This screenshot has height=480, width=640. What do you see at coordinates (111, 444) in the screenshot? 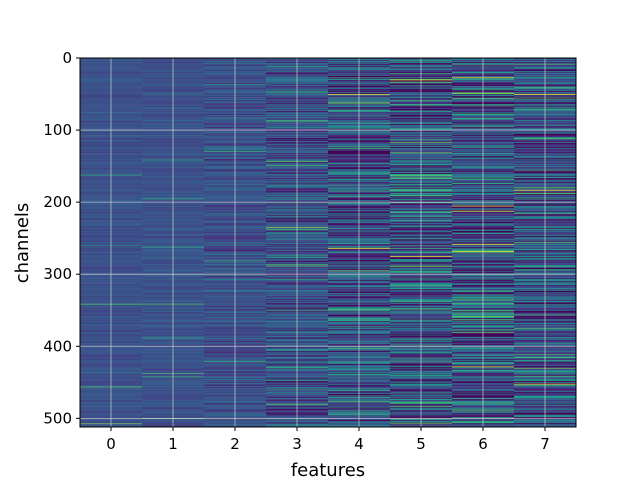
I see `x-tick-label: 0` at bounding box center [111, 444].